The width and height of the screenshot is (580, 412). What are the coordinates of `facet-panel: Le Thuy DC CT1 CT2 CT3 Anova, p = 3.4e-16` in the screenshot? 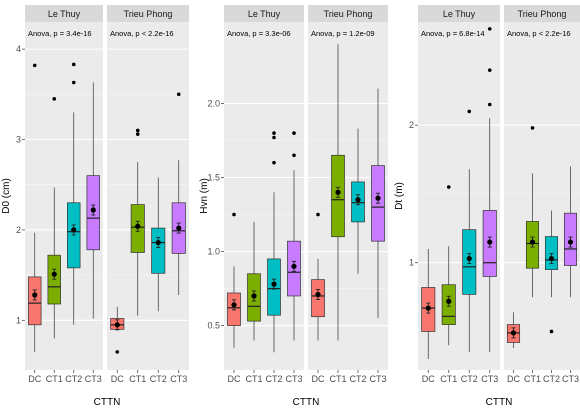 It's located at (64, 194).